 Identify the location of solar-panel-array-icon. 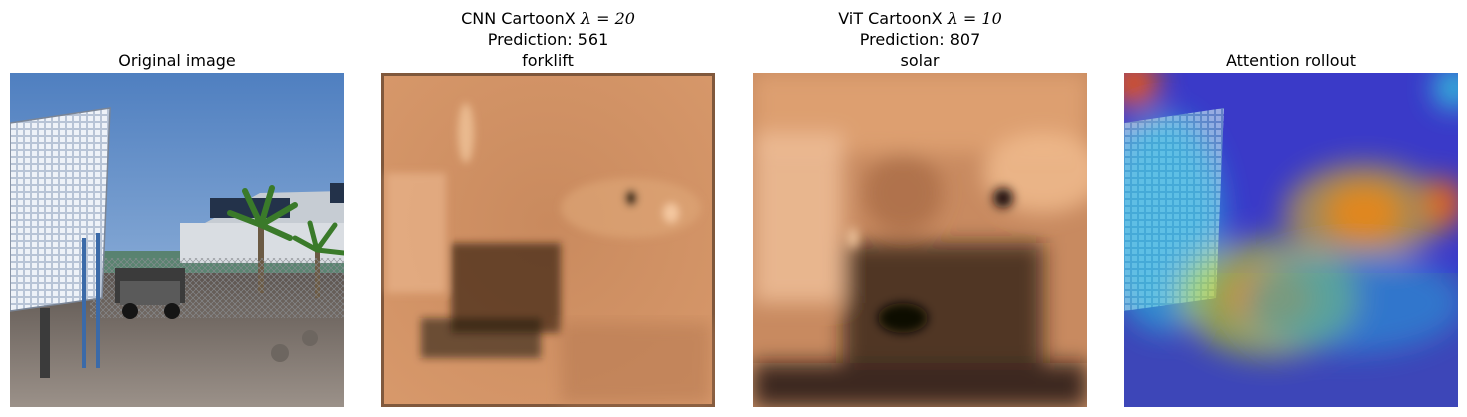
(60, 242).